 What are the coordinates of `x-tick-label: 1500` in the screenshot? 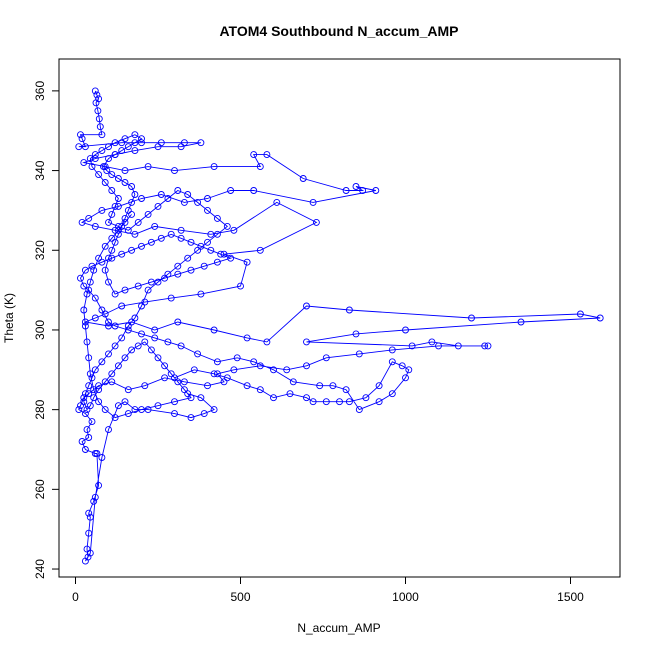 It's located at (570, 597).